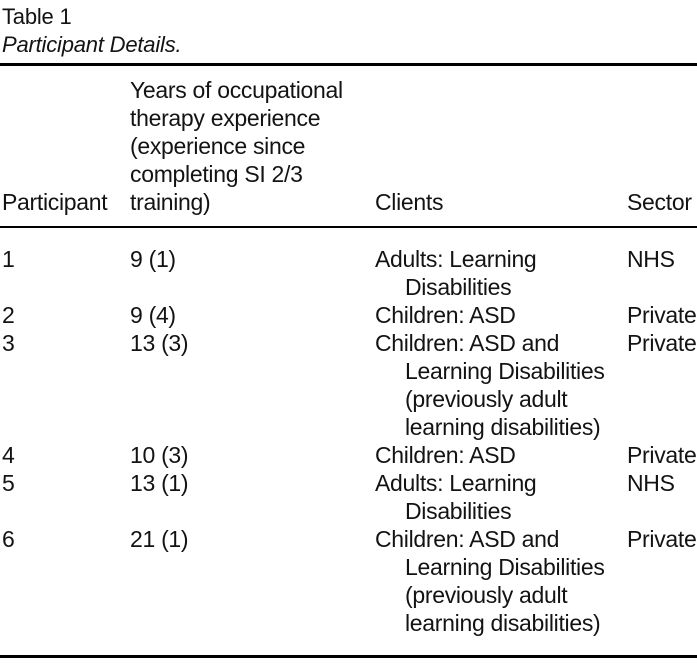  Describe the element at coordinates (8, 539) in the screenshot. I see `participant-cell: 6` at that location.